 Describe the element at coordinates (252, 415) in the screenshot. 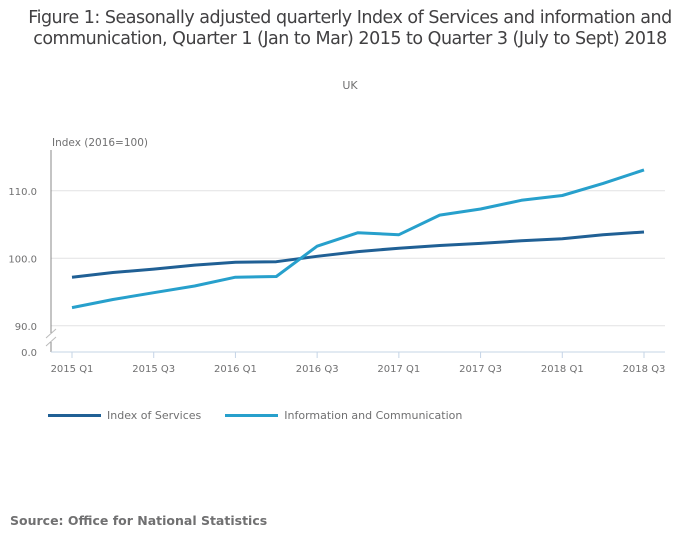

I see `legend-swatch-information-and-communication` at that location.